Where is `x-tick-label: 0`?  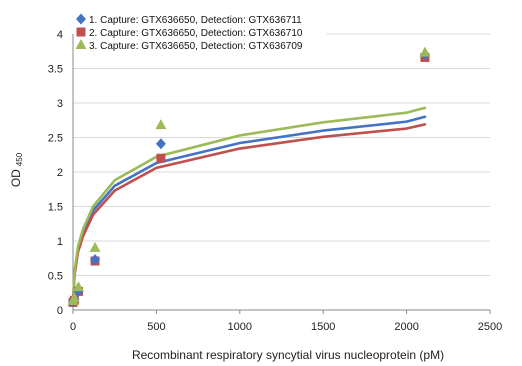
x-tick-label: 0 is located at coordinates (73, 327).